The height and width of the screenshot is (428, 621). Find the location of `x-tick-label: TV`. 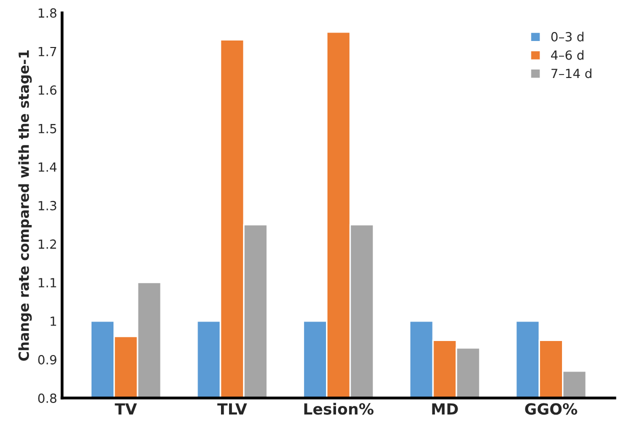

x-tick-label: TV is located at coordinates (125, 409).